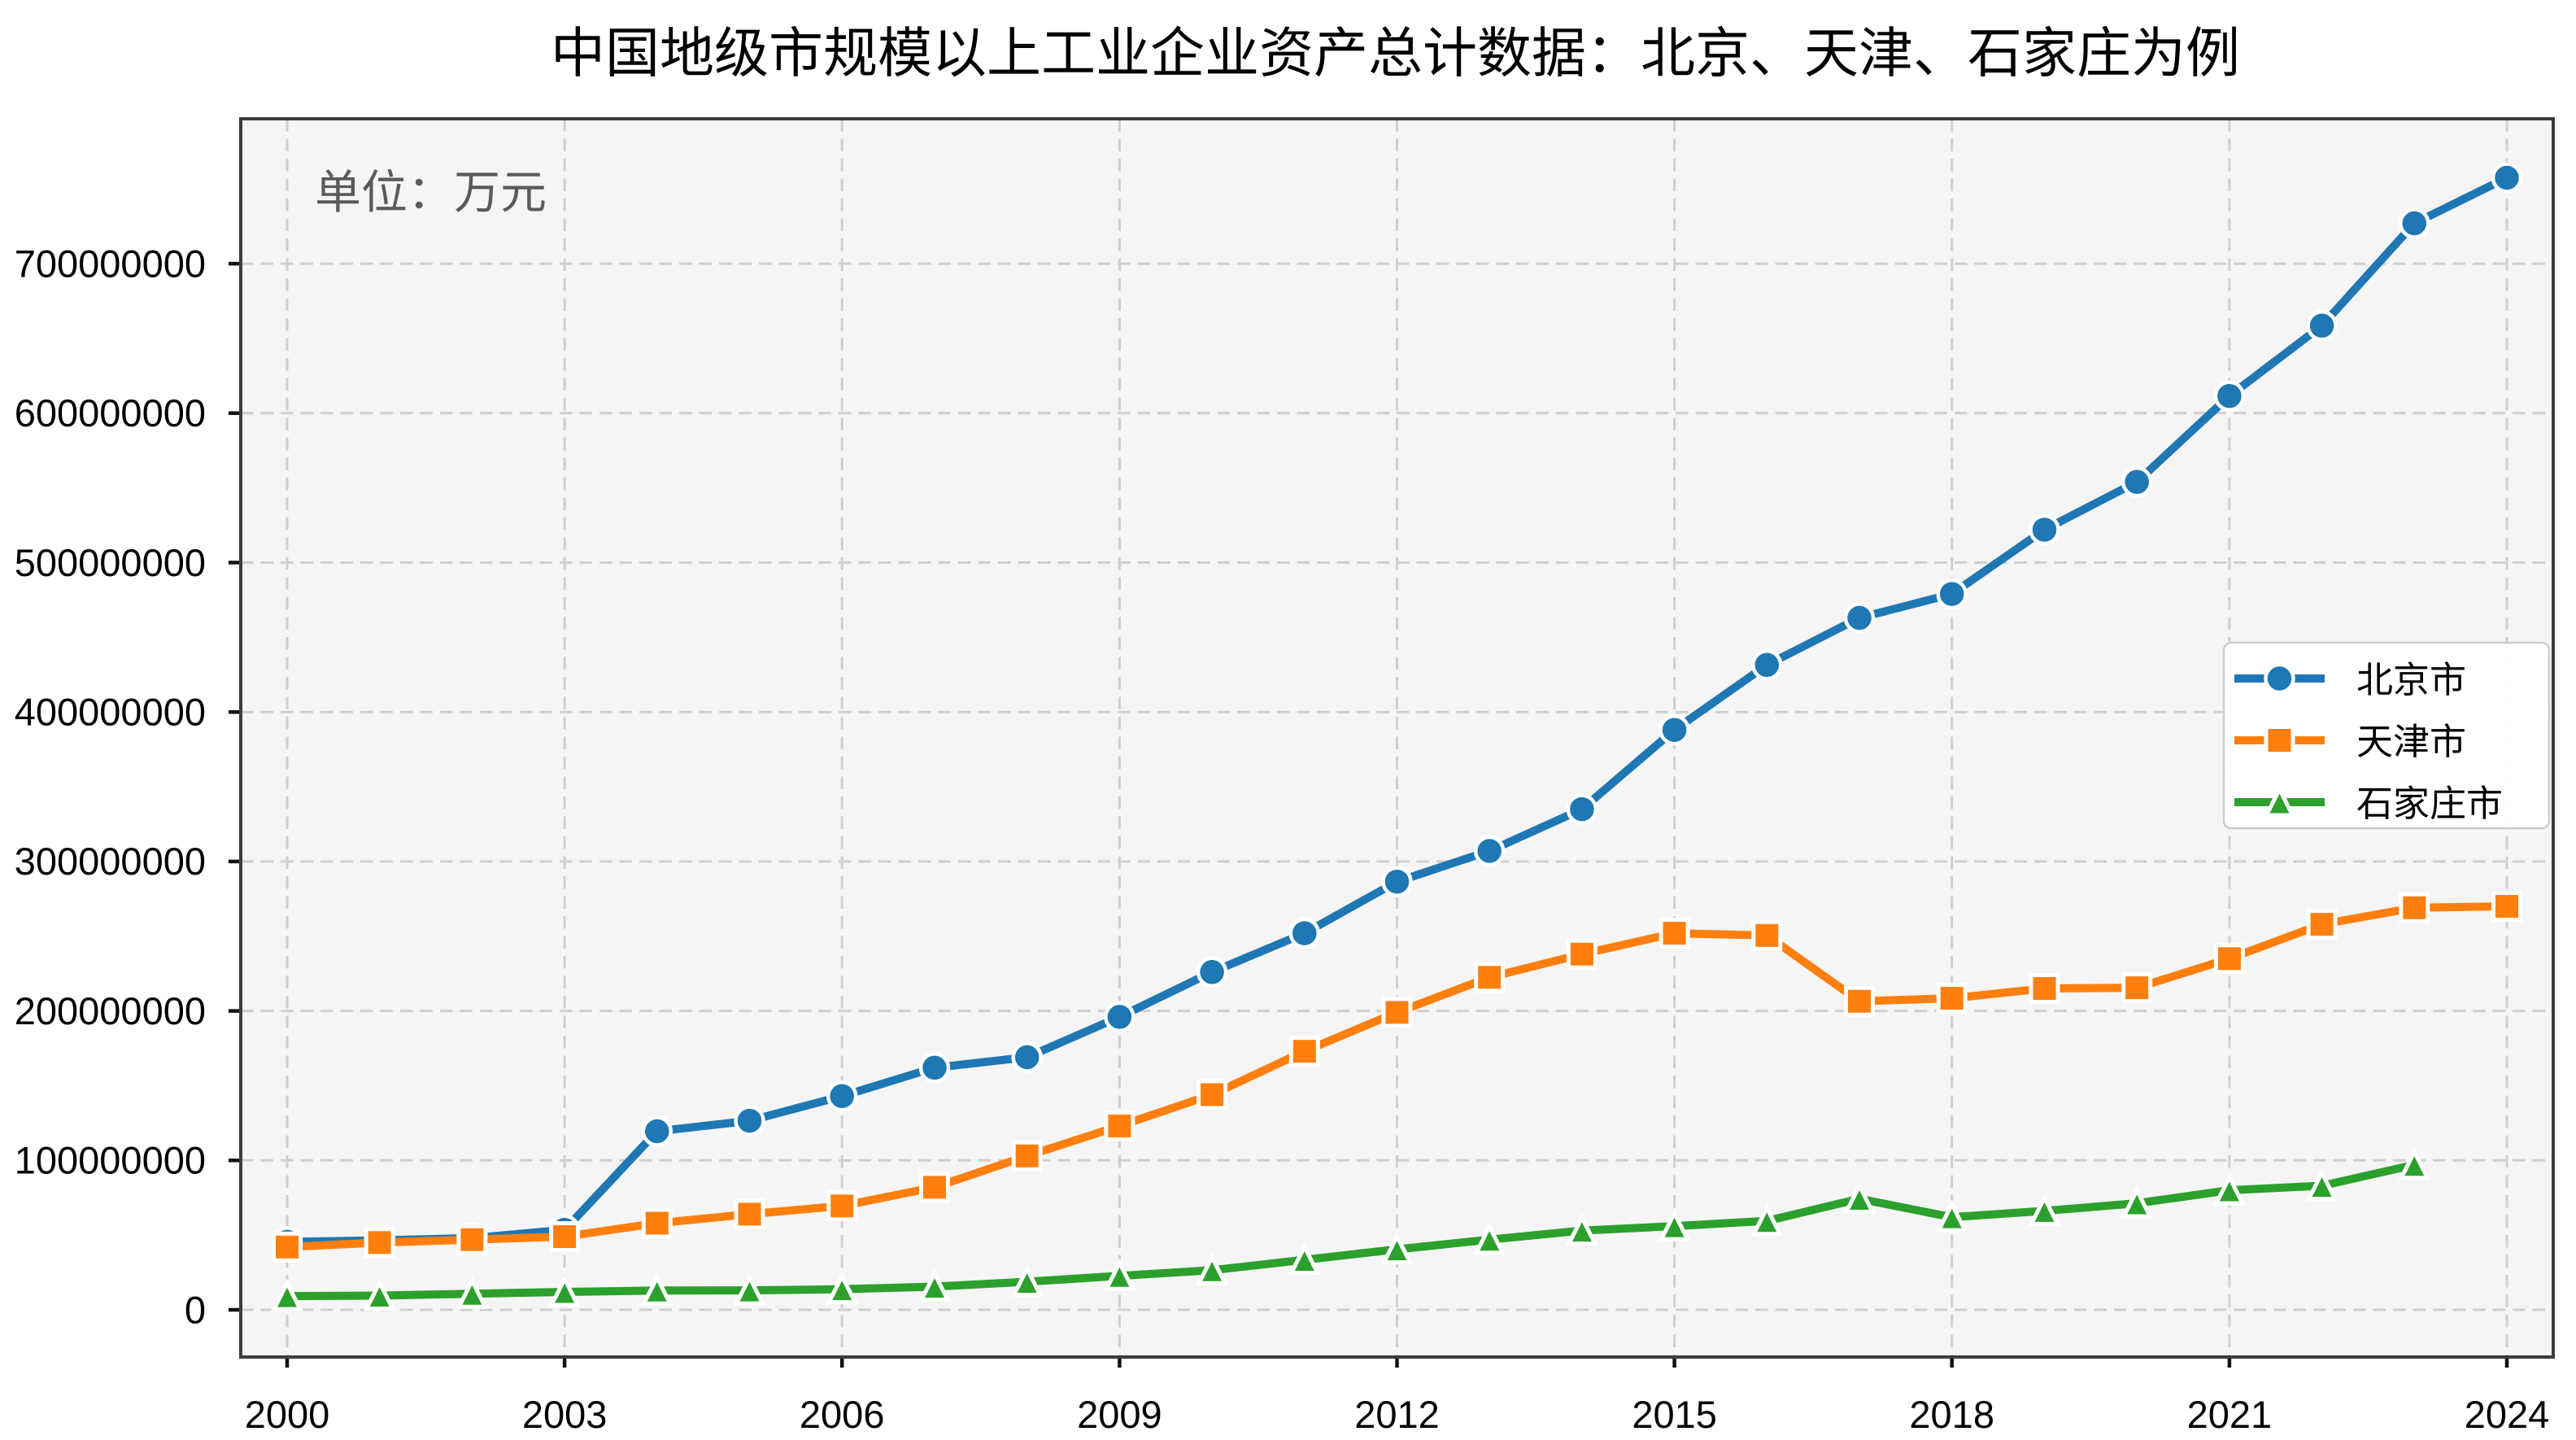 This screenshot has width=2576, height=1440. I want to click on svg-text: 2024, so click(2507, 1414).